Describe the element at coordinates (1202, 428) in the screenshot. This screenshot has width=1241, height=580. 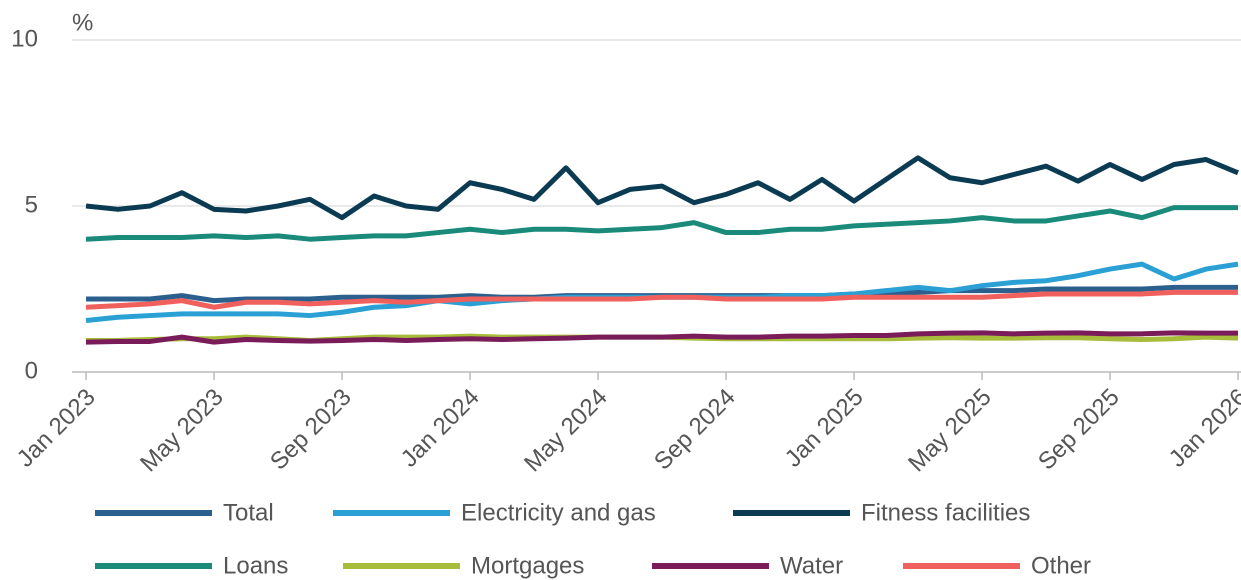
I see `x-tick-label: Jan 2026` at that location.